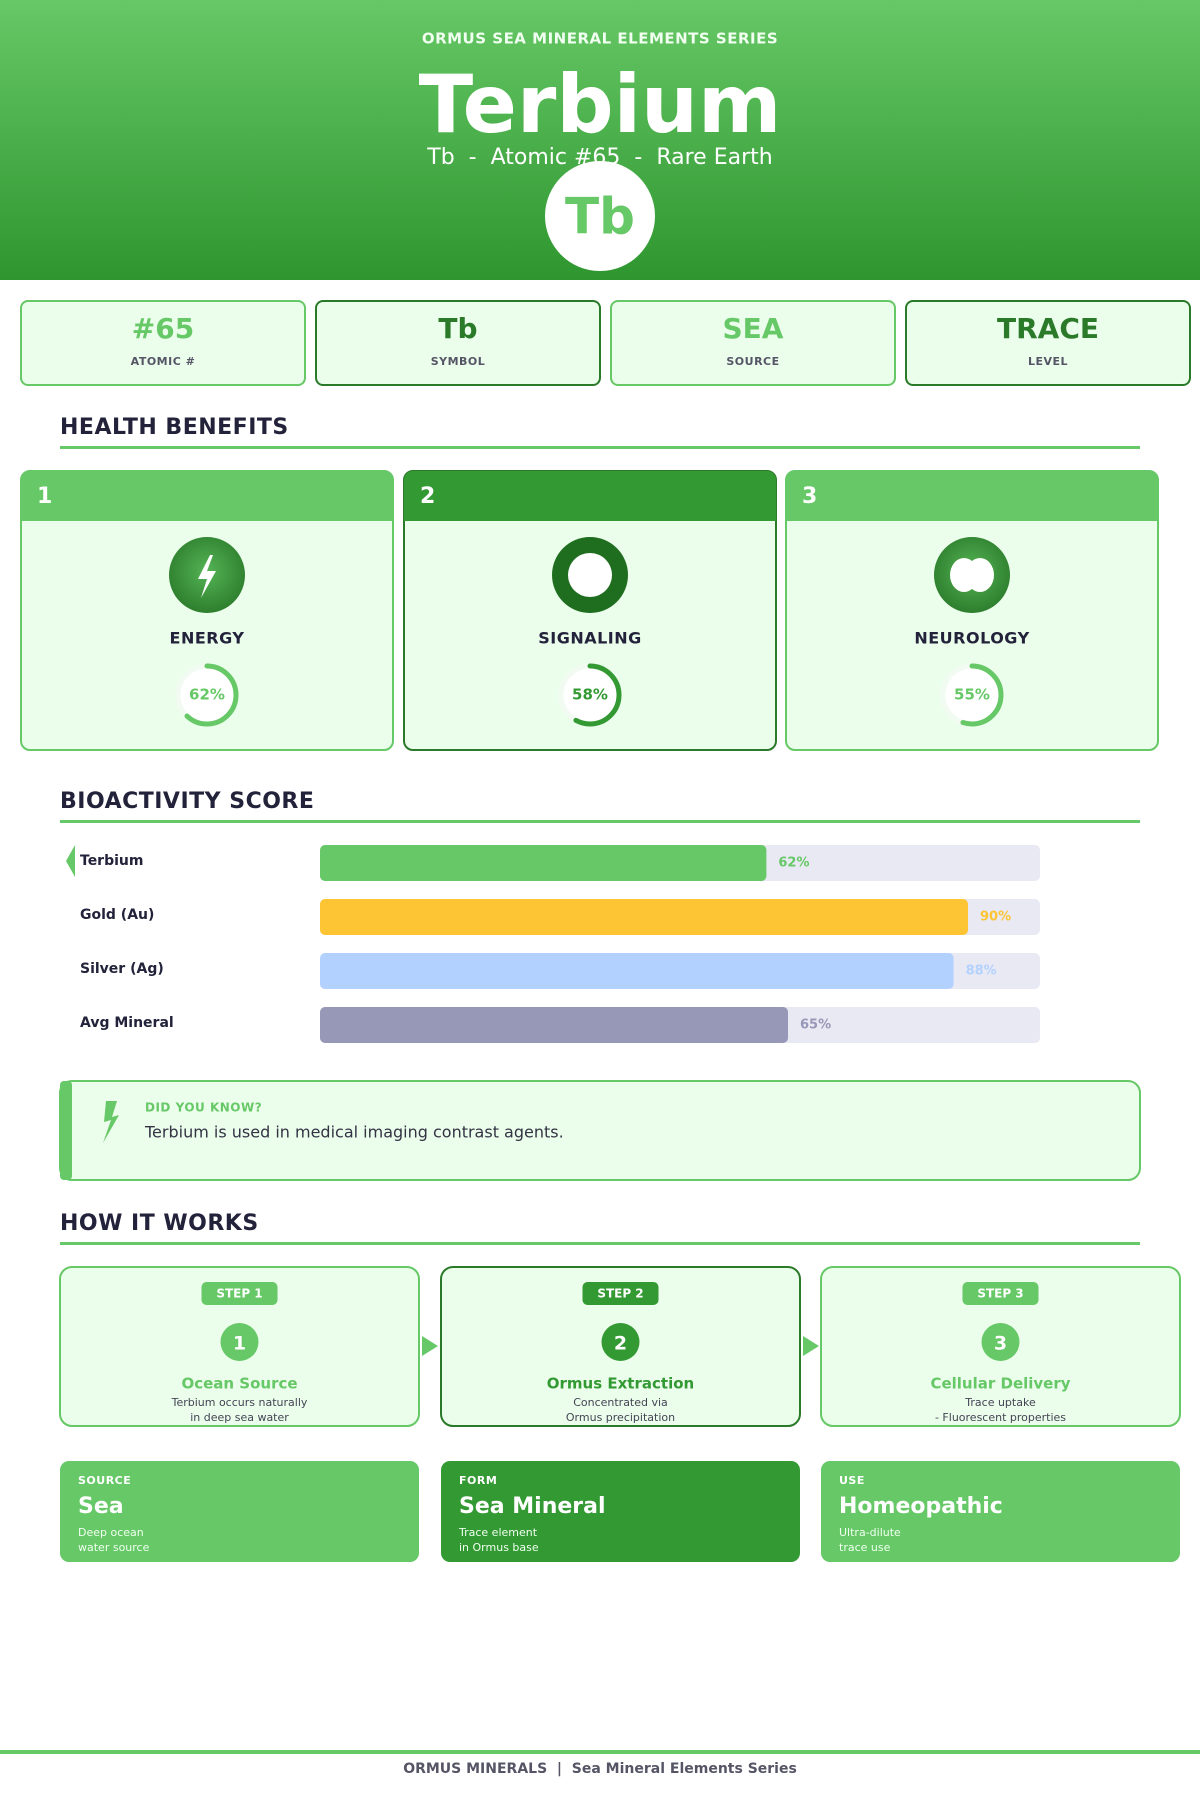 The image size is (1200, 1804). Describe the element at coordinates (865, 1547) in the screenshot. I see `info-line: trace use` at that location.